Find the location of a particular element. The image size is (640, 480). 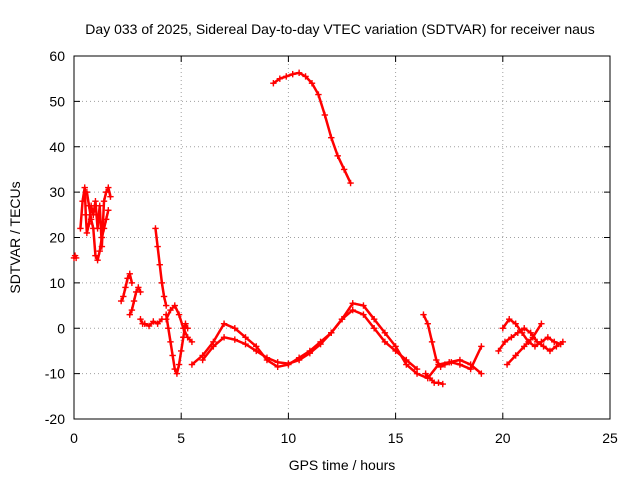

y-tick-label: 40 is located at coordinates (57, 147).